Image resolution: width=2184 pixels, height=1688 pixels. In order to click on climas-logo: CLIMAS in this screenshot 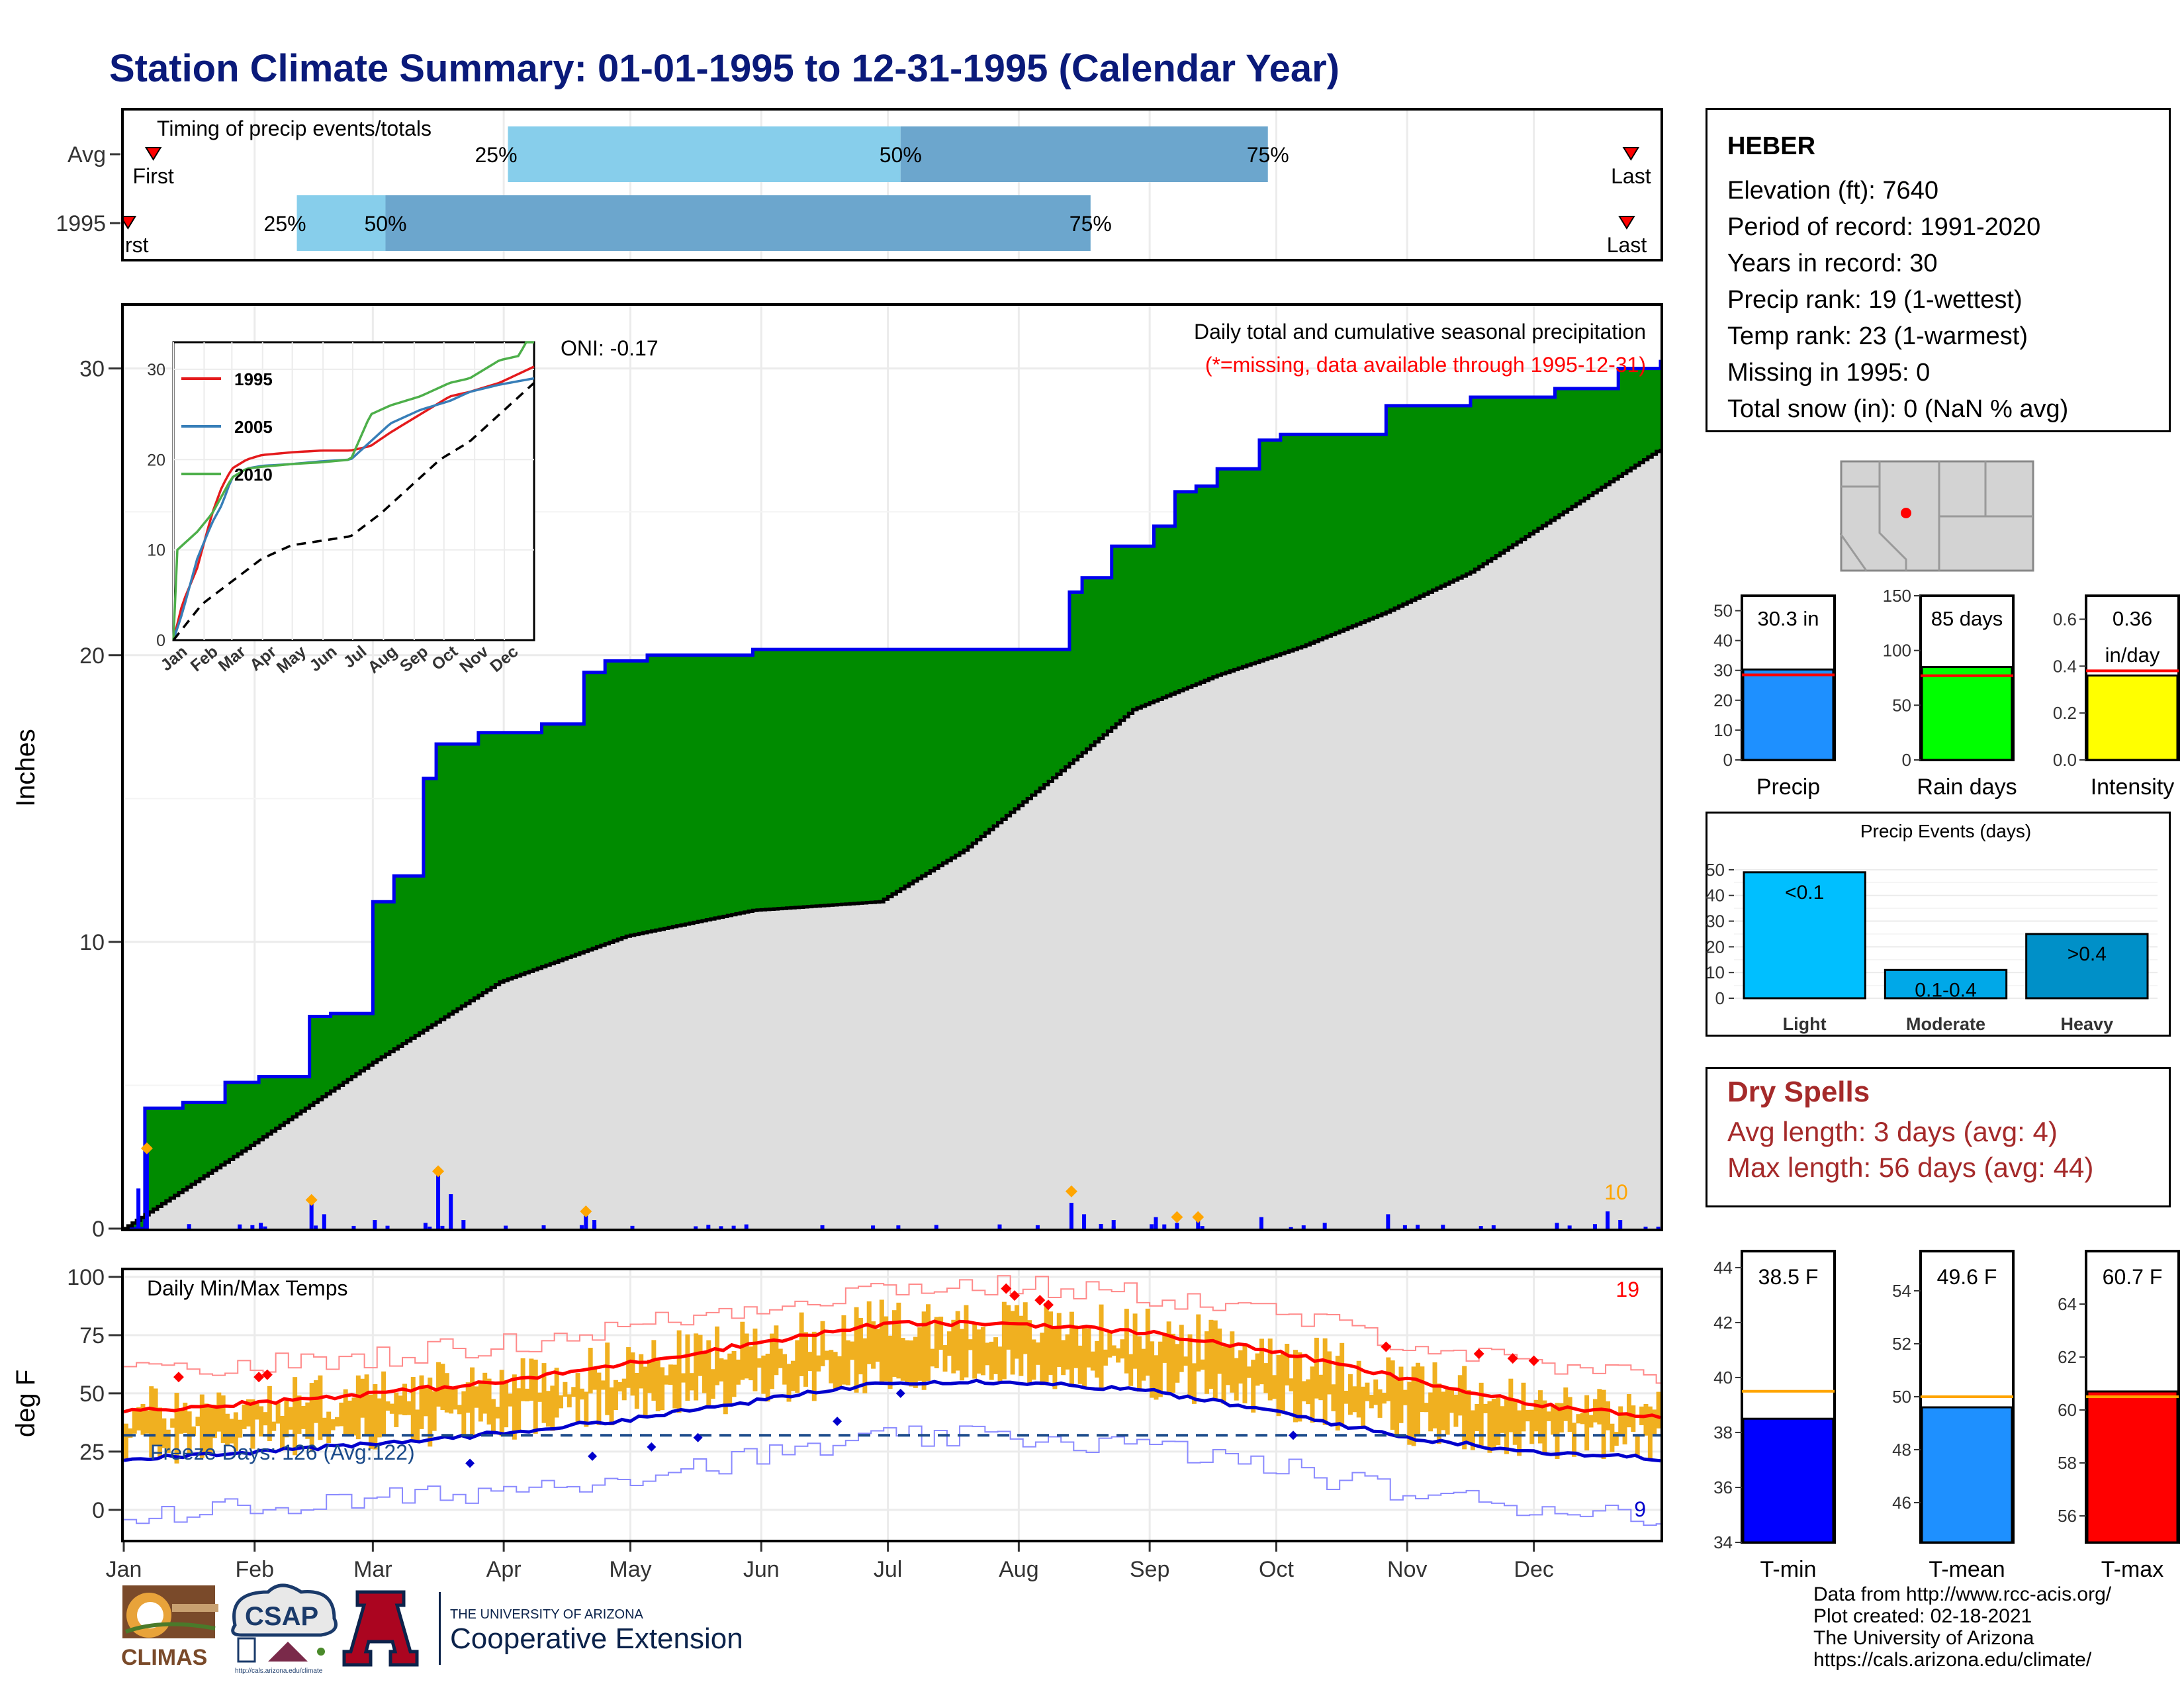, I will do `click(170, 1627)`.